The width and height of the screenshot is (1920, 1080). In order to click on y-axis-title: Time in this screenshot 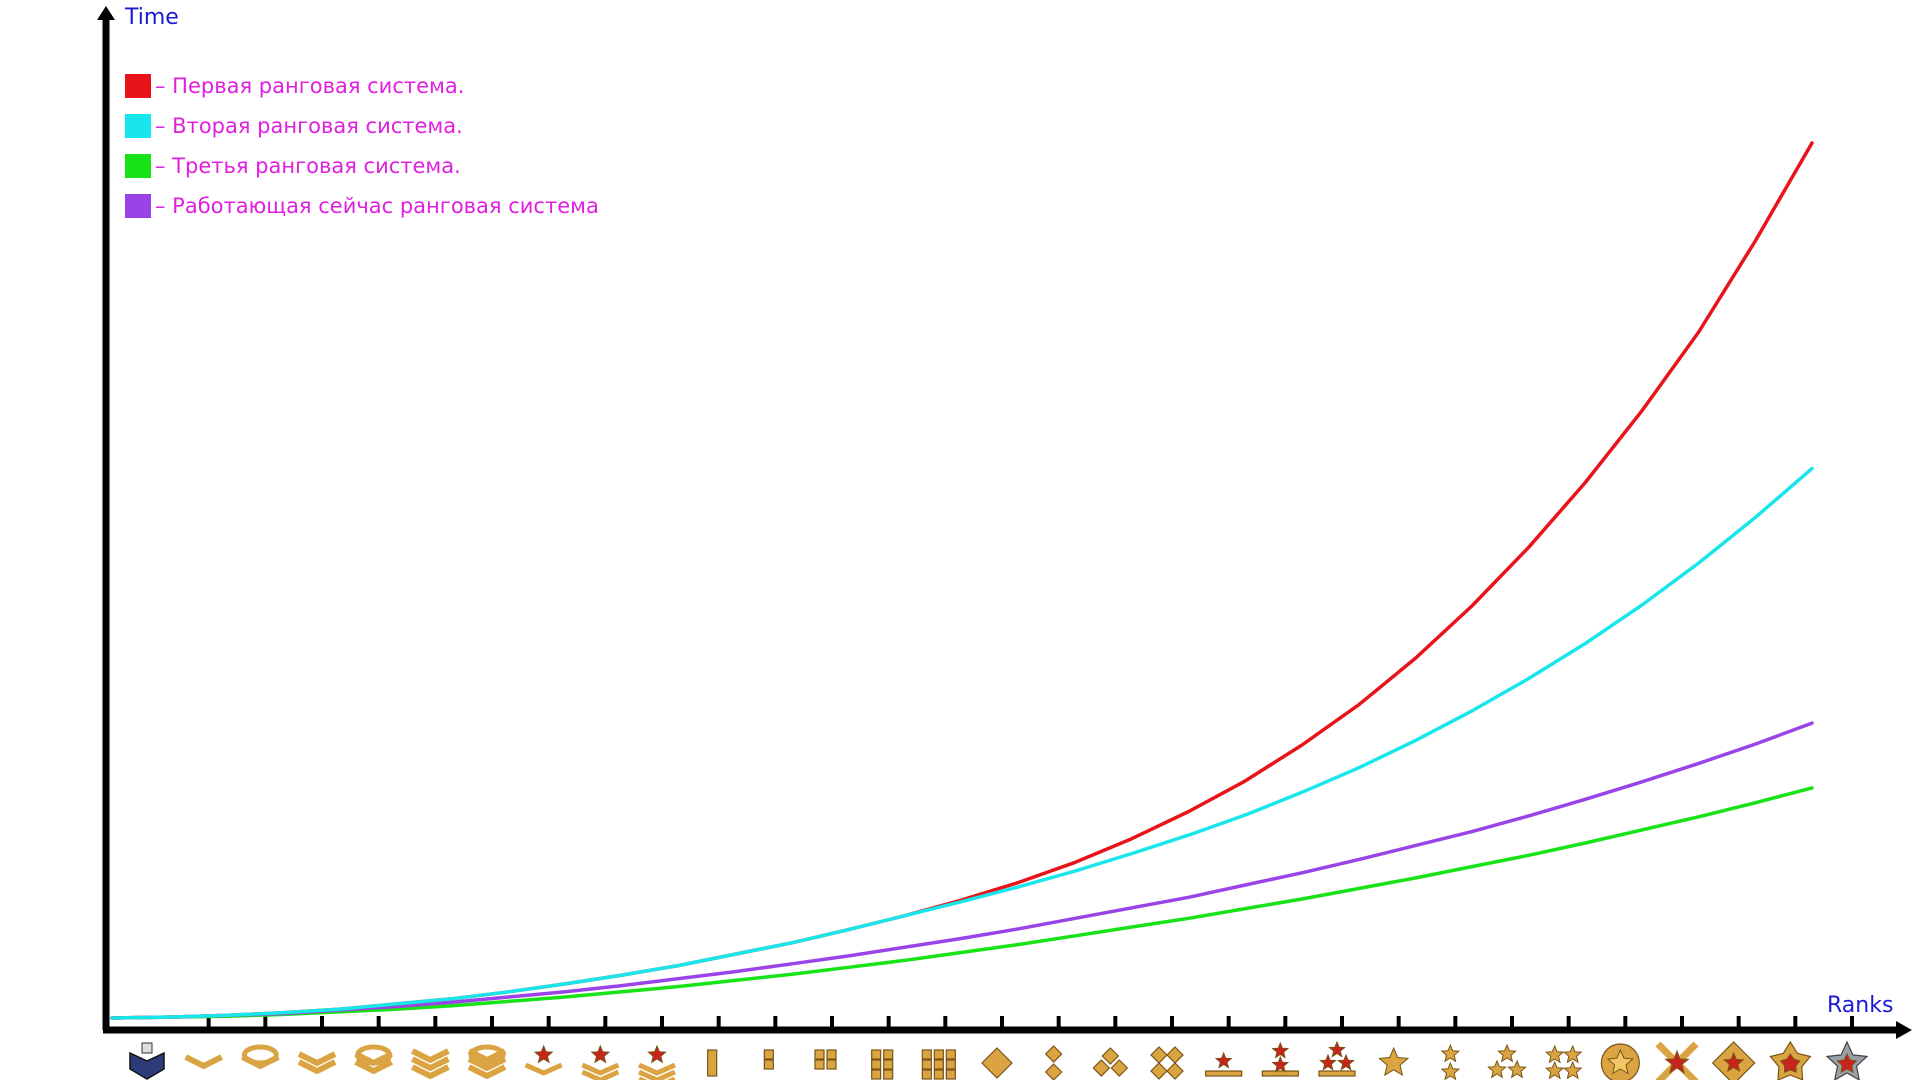, I will do `click(151, 17)`.